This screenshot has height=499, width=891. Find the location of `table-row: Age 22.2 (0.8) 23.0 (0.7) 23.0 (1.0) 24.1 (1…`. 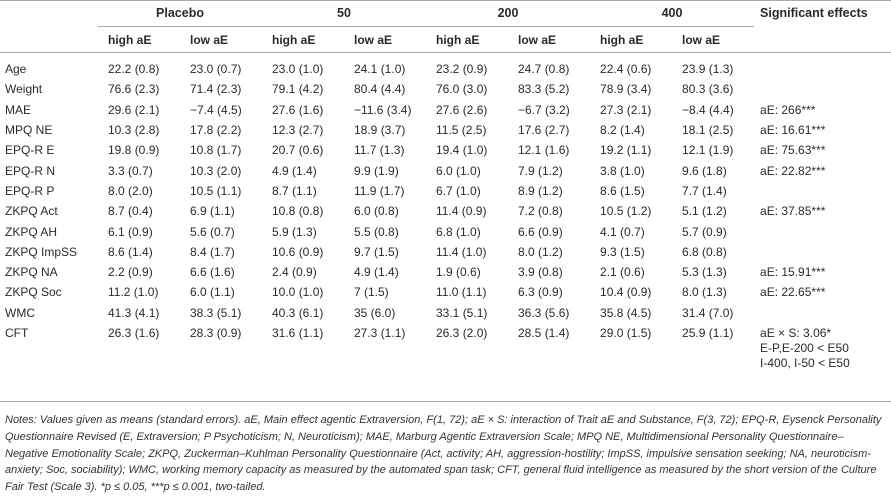

table-row: Age 22.2 (0.8) 23.0 (0.7) 23.0 (1.0) 24.1 (1… is located at coordinates (445, 69).